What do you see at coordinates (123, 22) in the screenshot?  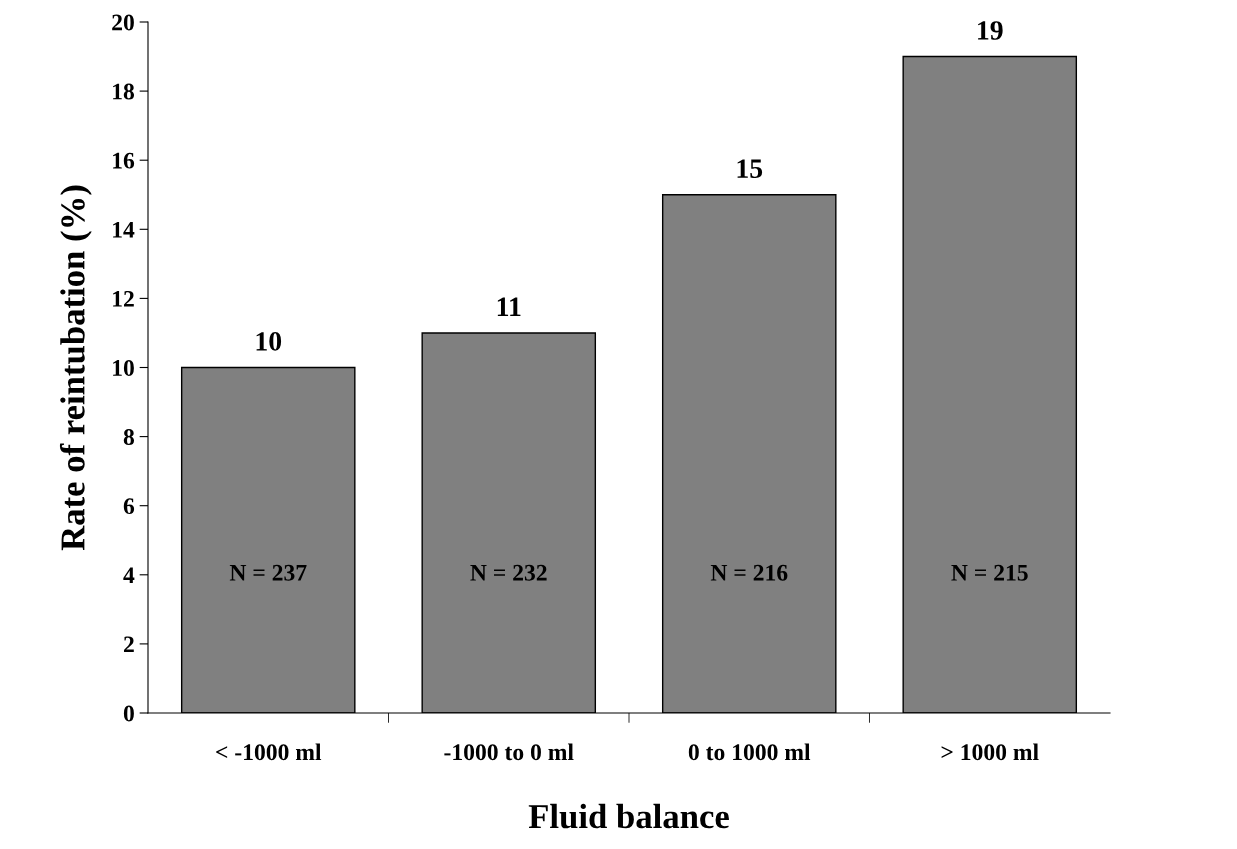 I see `y-tick-label: 20` at bounding box center [123, 22].